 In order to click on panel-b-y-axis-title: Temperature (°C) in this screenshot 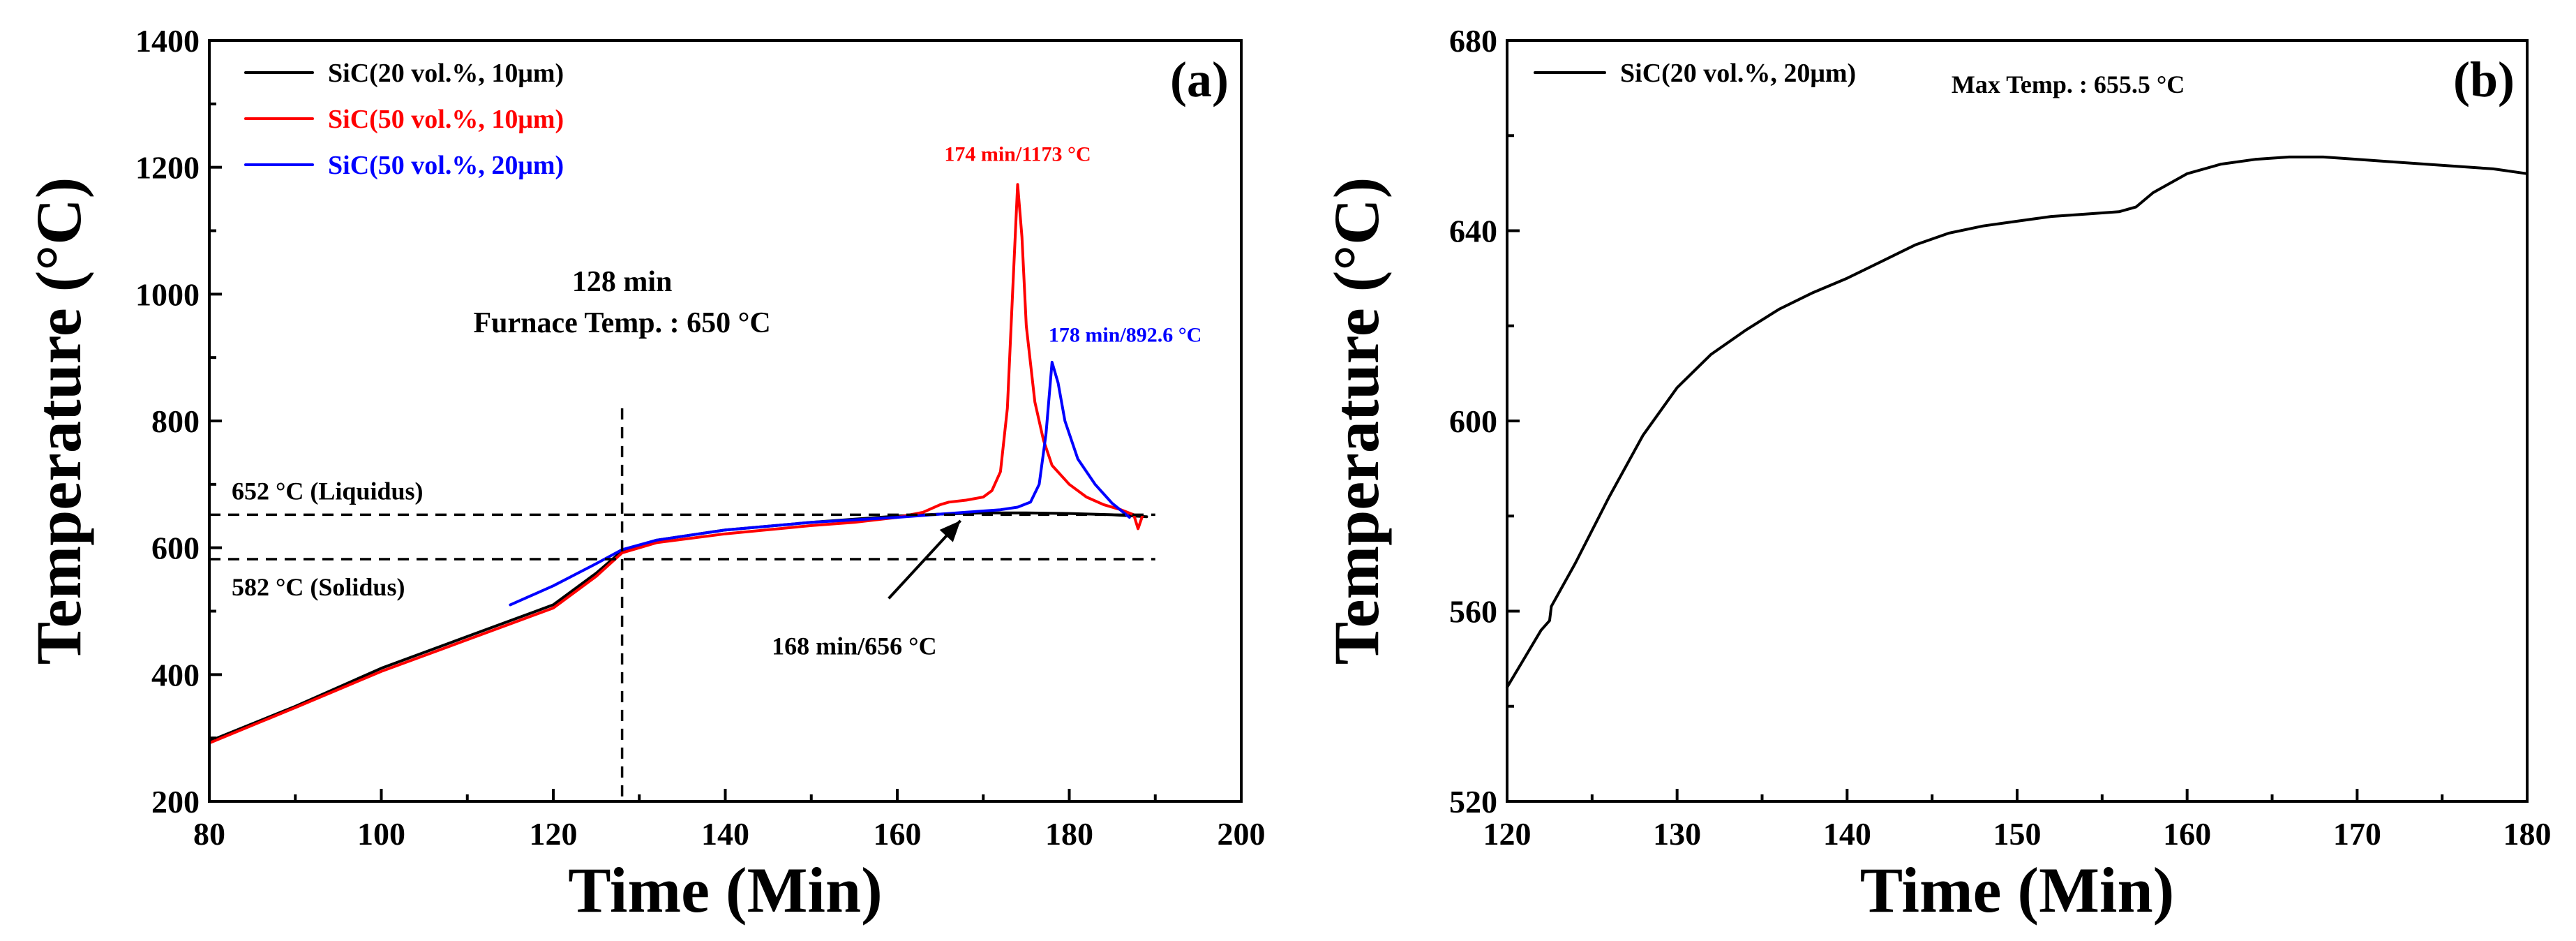, I will do `click(1356, 421)`.